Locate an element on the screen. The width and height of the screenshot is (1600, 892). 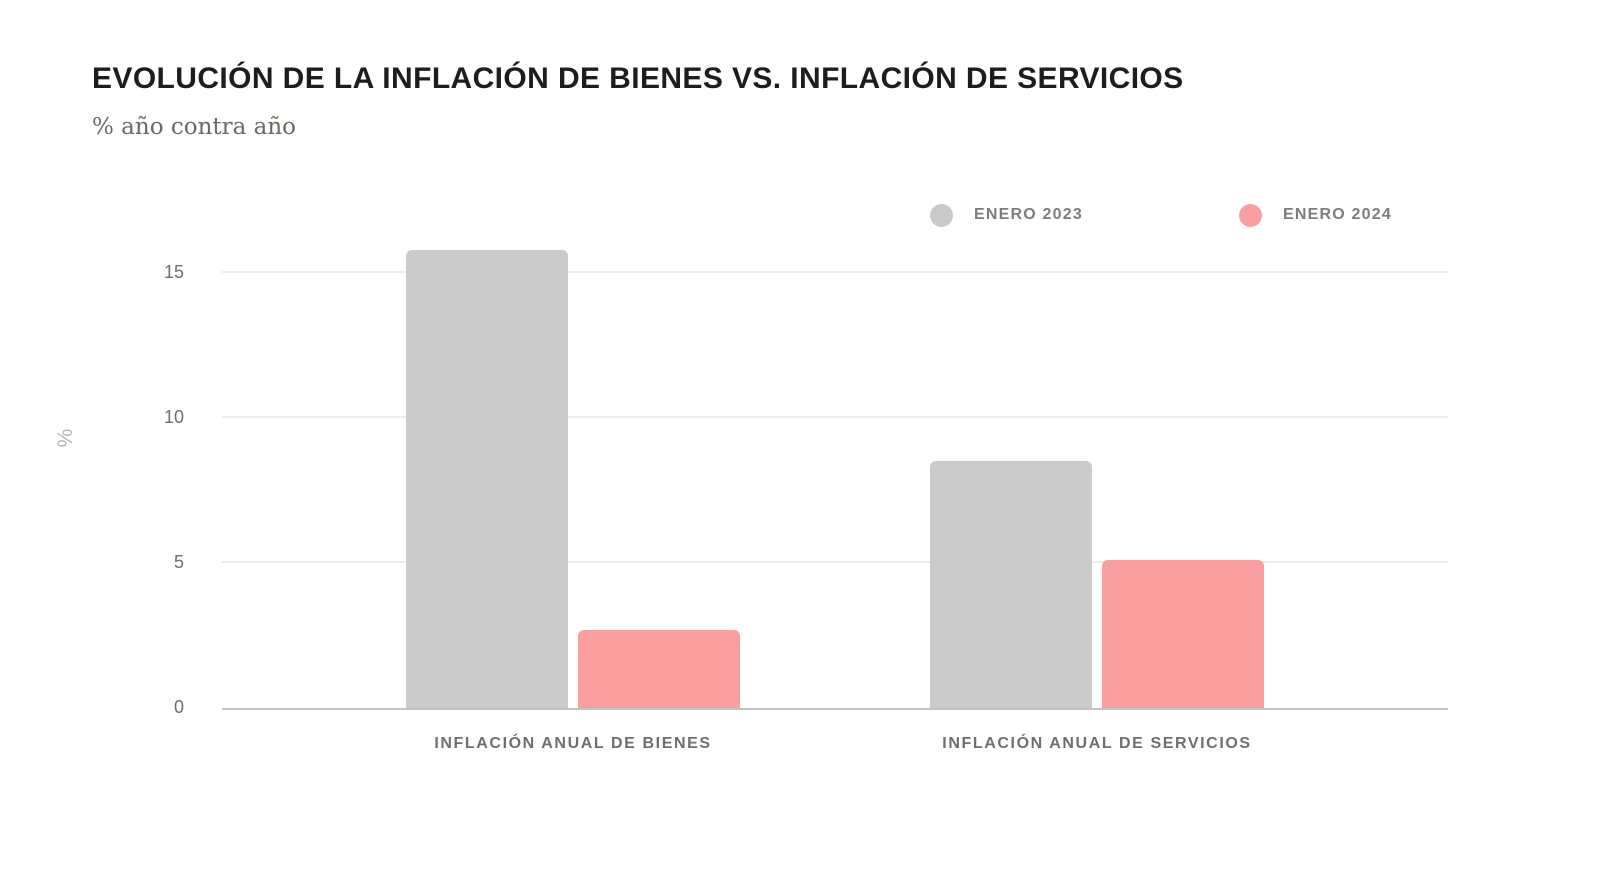
chart-subtitle: % año contra año is located at coordinates (194, 127).